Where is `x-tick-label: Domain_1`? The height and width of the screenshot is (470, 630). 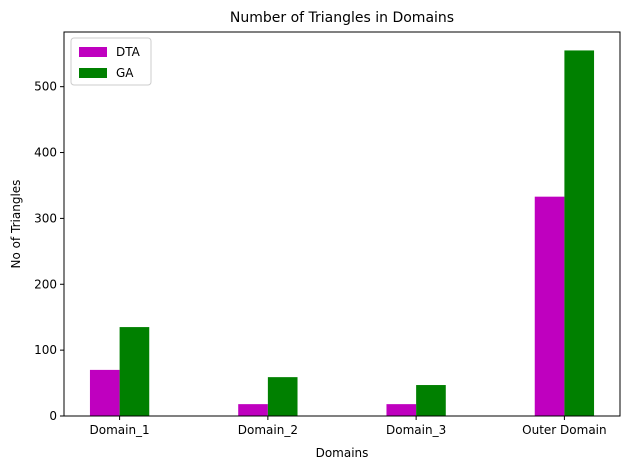 x-tick-label: Domain_1 is located at coordinates (119, 430).